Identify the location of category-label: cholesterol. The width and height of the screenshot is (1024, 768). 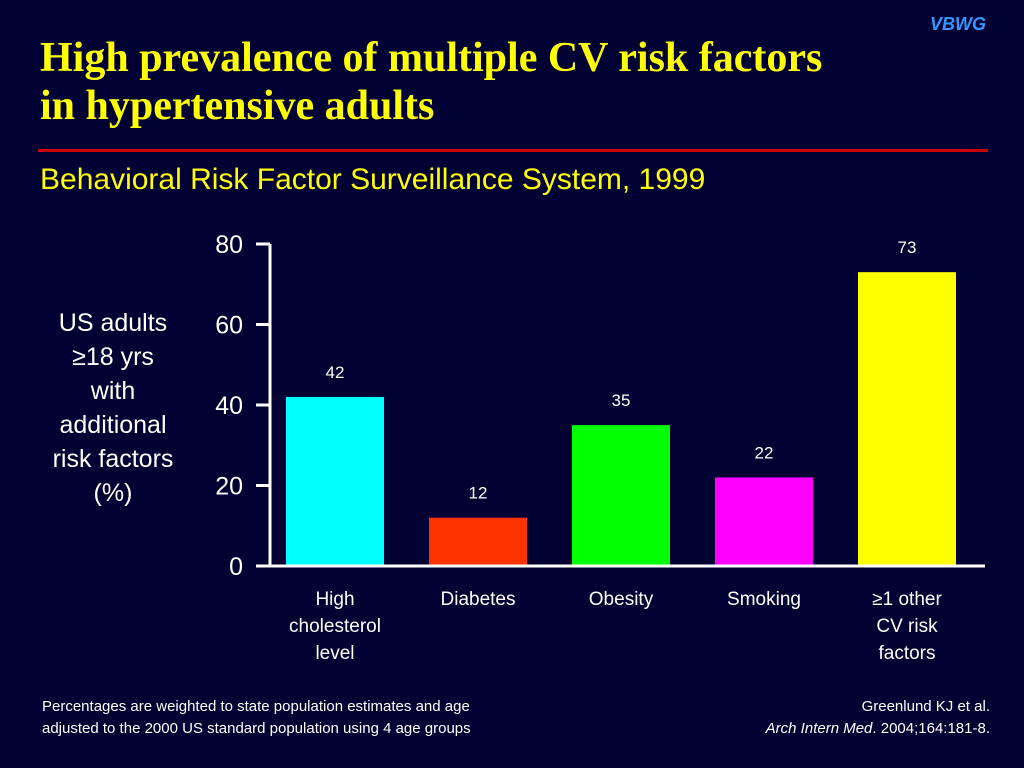
(335, 626).